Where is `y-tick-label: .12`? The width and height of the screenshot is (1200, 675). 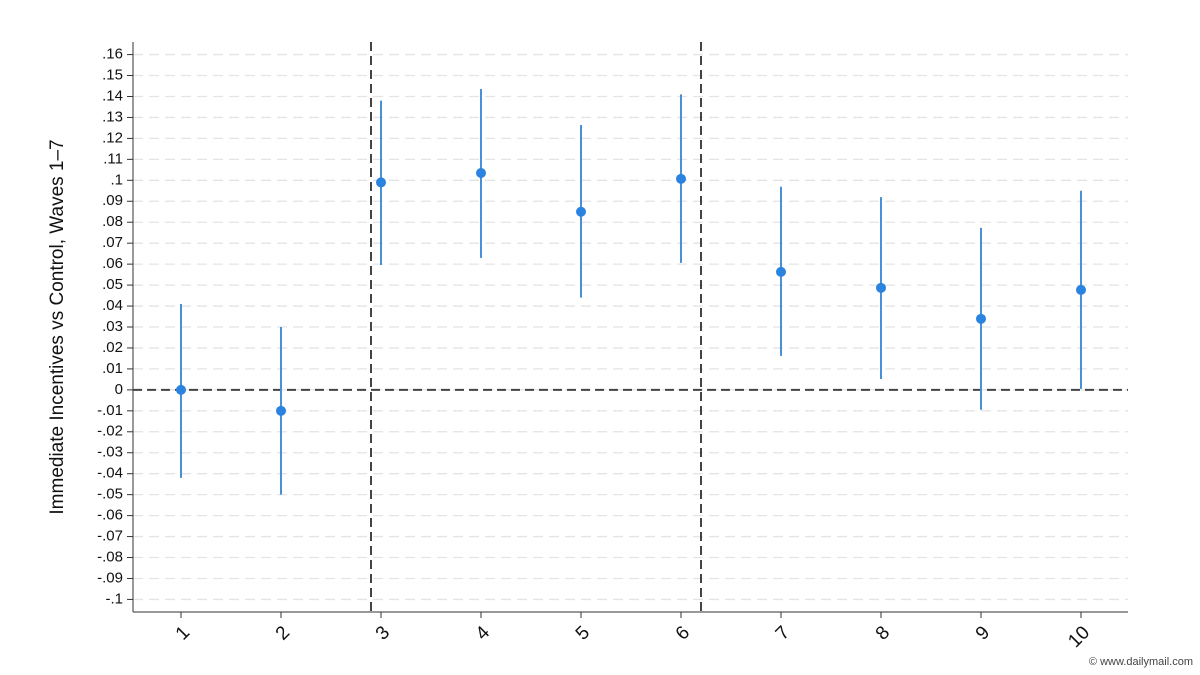
y-tick-label: .12 is located at coordinates (112, 137).